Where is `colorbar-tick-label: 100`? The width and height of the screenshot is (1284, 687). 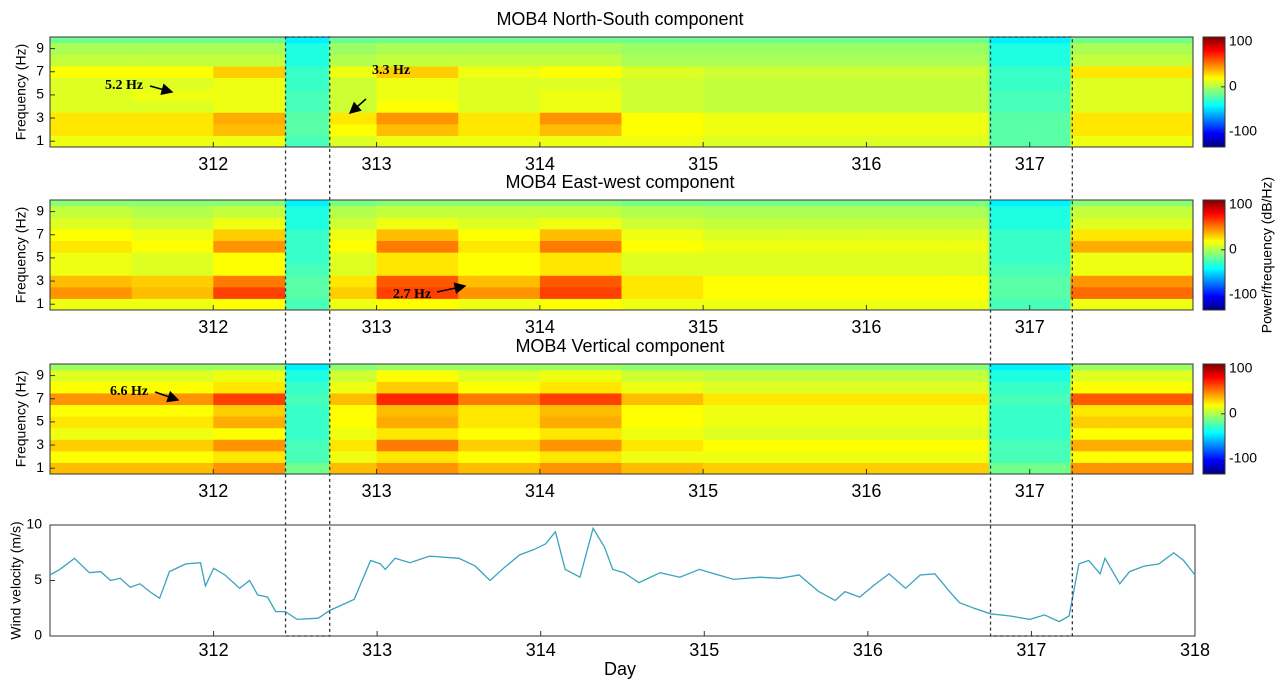 colorbar-tick-label: 100 is located at coordinates (1241, 368).